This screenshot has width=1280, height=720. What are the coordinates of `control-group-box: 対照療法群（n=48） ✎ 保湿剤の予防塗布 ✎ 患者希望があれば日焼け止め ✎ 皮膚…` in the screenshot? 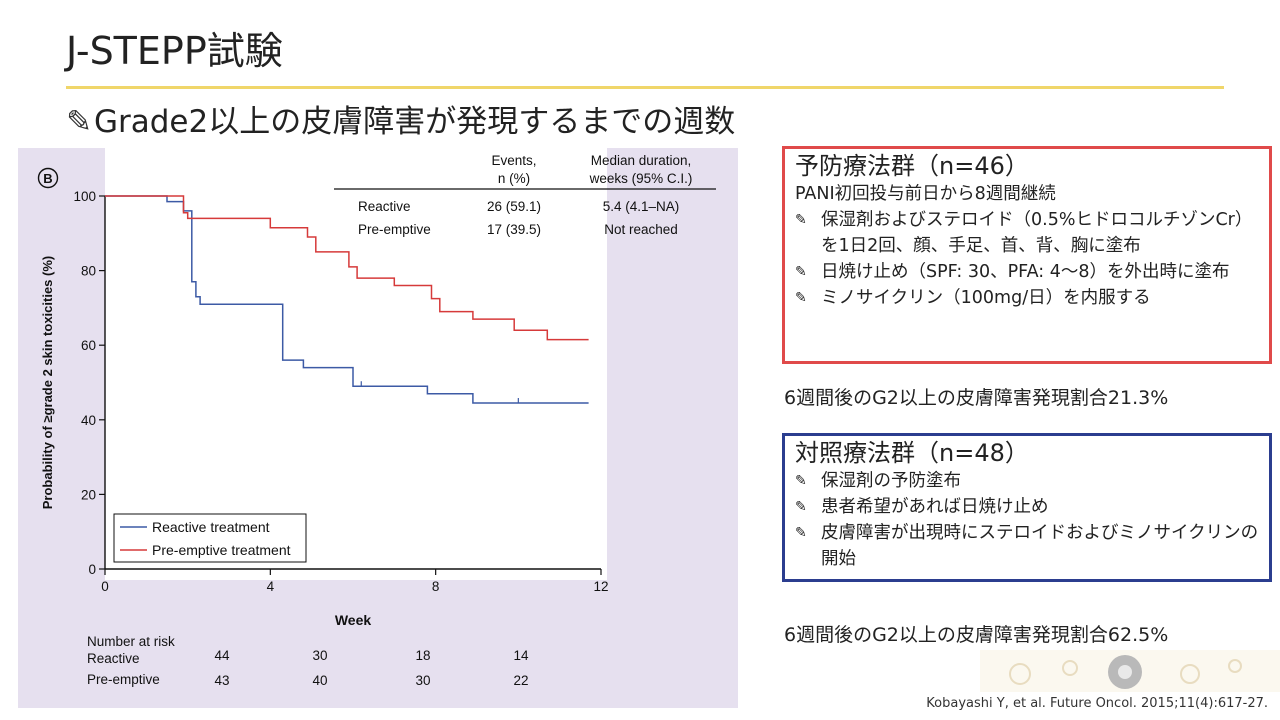 It's located at (1027, 507).